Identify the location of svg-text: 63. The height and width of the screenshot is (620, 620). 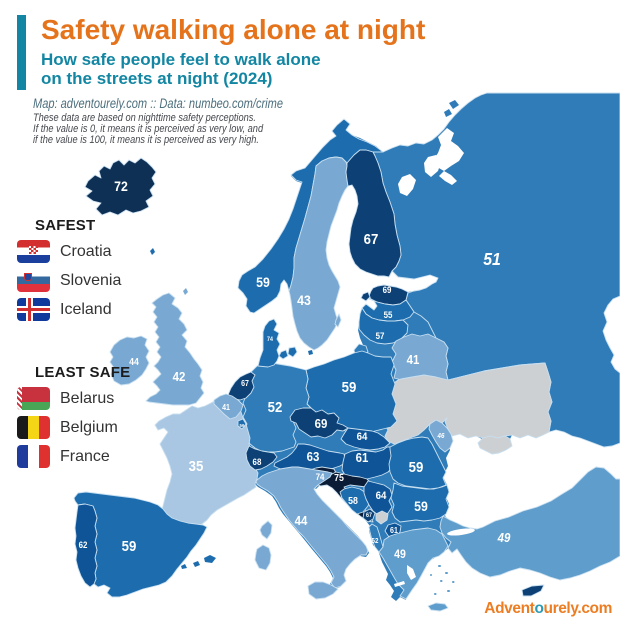
(313, 456).